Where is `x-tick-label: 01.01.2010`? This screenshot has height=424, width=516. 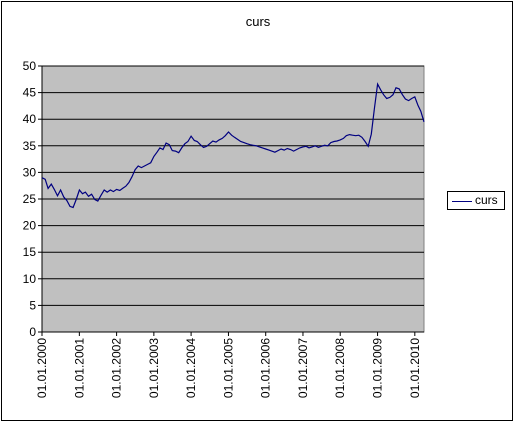
x-tick-label: 01.01.2010 is located at coordinates (415, 368).